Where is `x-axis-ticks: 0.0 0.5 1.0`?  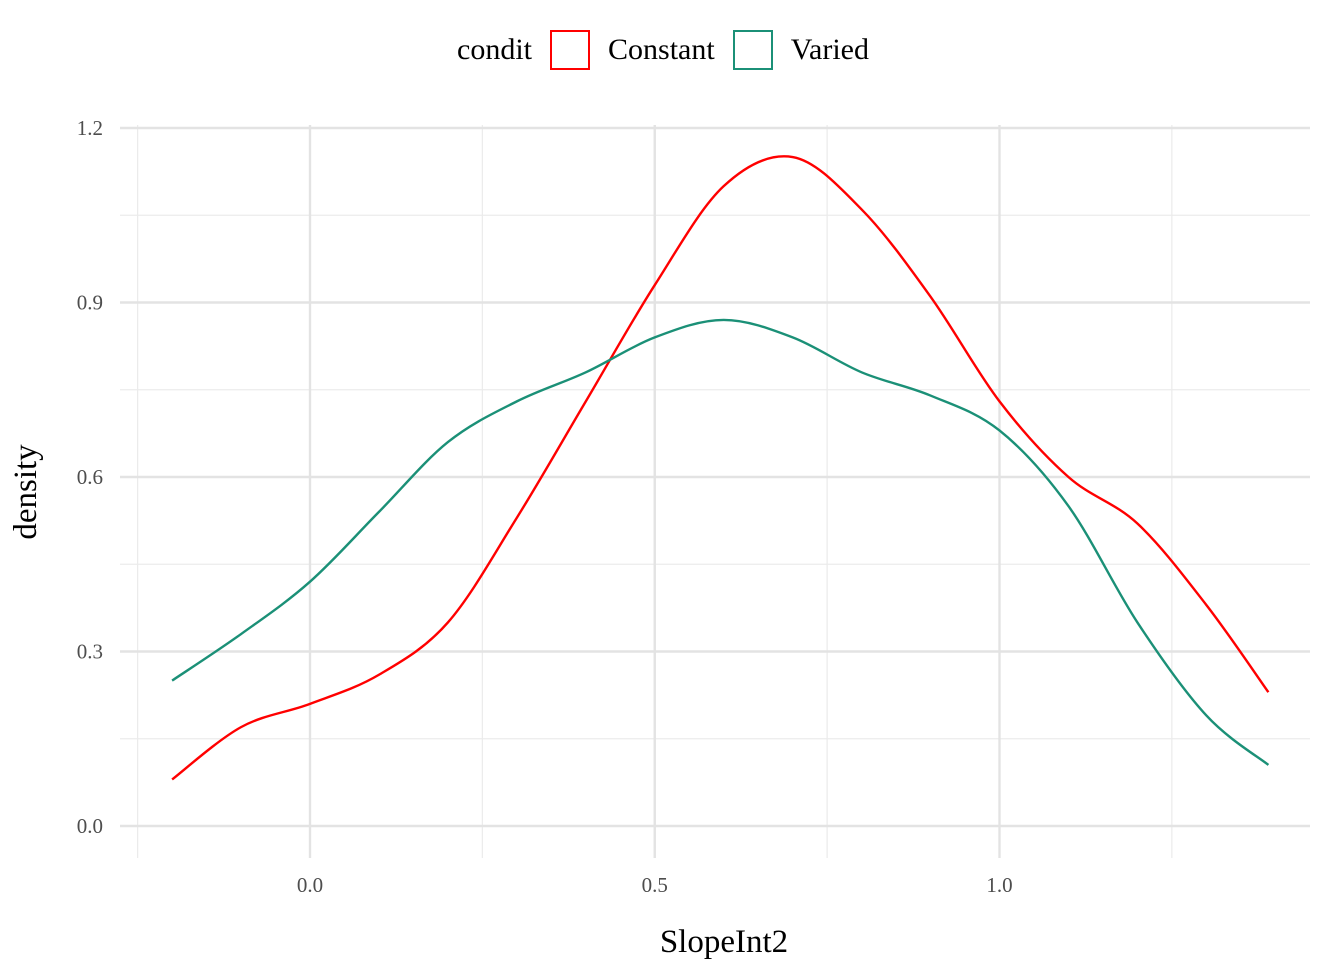
x-axis-ticks: 0.0 0.5 1.0 is located at coordinates (655, 885).